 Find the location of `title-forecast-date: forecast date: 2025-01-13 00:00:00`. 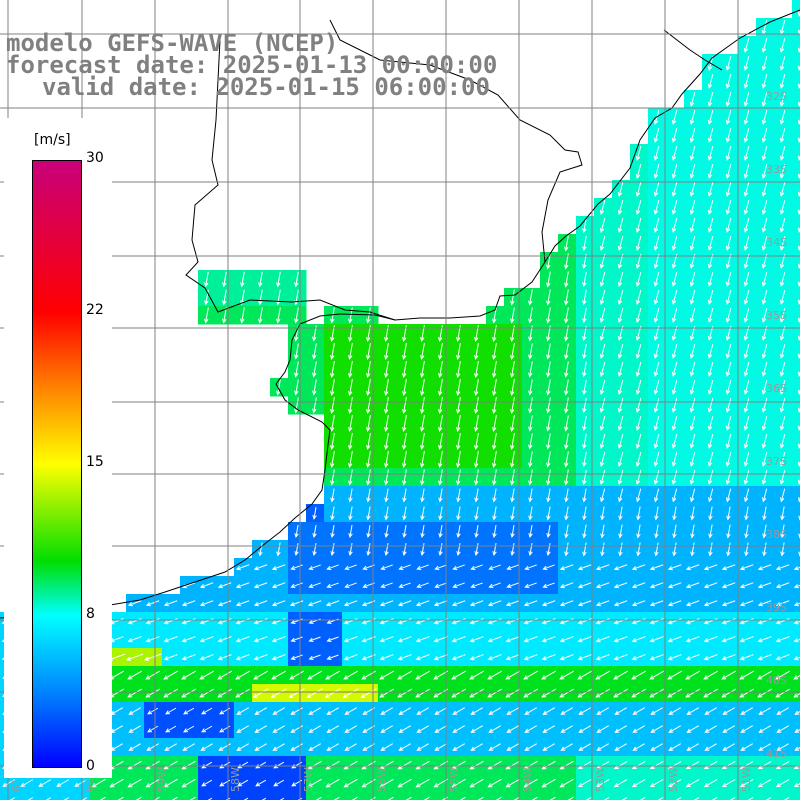

title-forecast-date: forecast date: 2025-01-13 00:00:00 is located at coordinates (252, 65).